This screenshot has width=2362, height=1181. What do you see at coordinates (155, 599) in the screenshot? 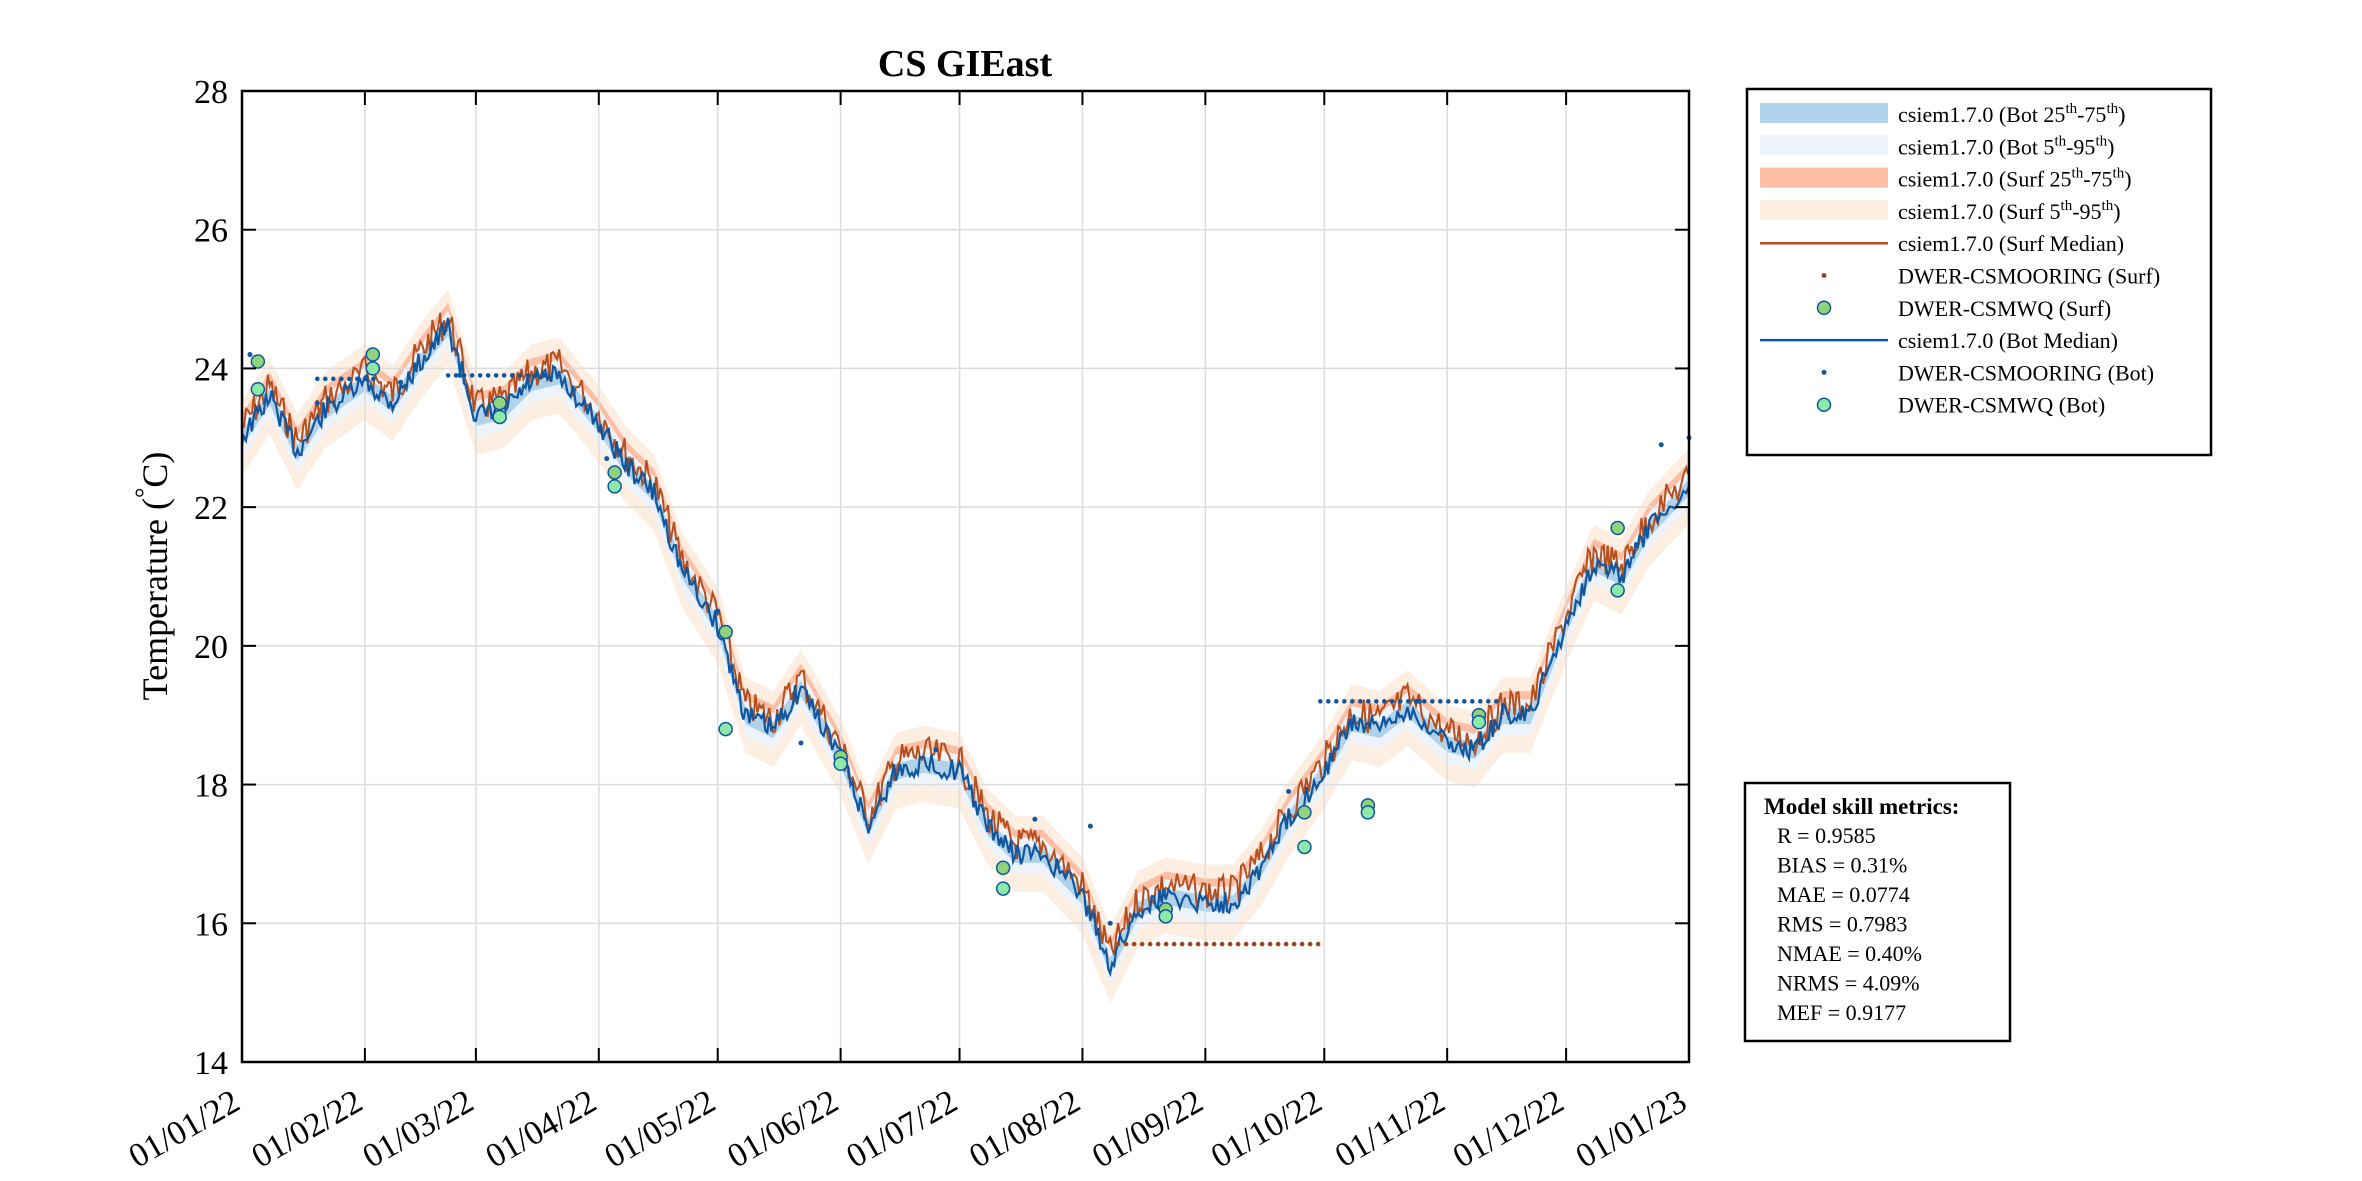
I see `ylabel-prefix: Temperature (` at bounding box center [155, 599].